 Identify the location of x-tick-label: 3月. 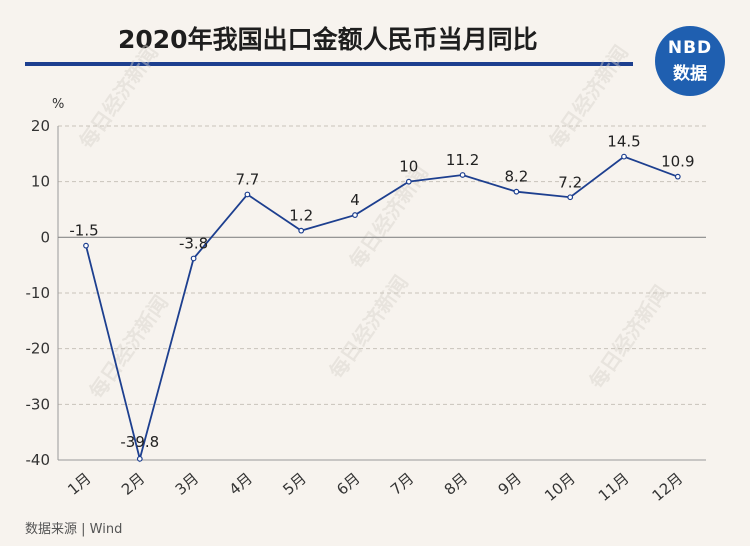
(187, 484).